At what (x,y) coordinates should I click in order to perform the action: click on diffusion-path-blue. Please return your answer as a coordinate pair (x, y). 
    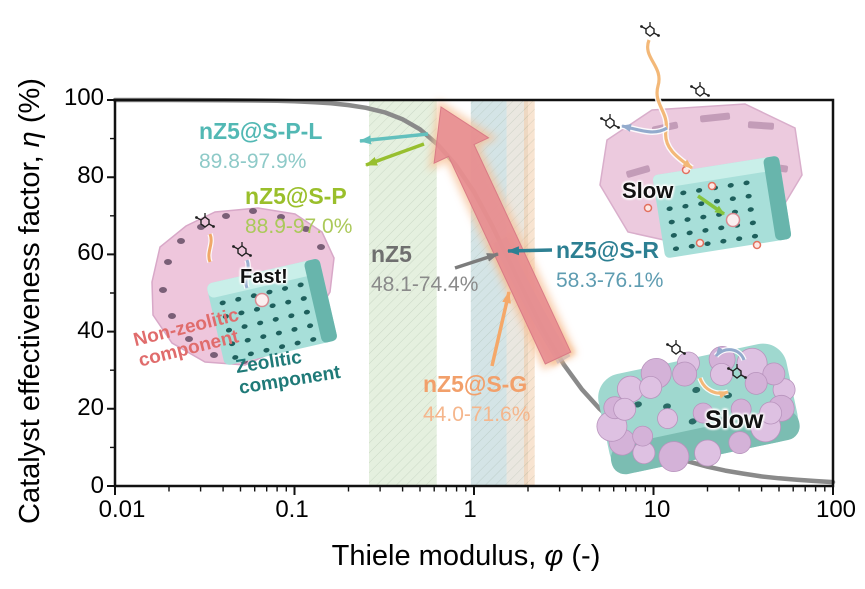
    Looking at the image, I should click on (247, 274).